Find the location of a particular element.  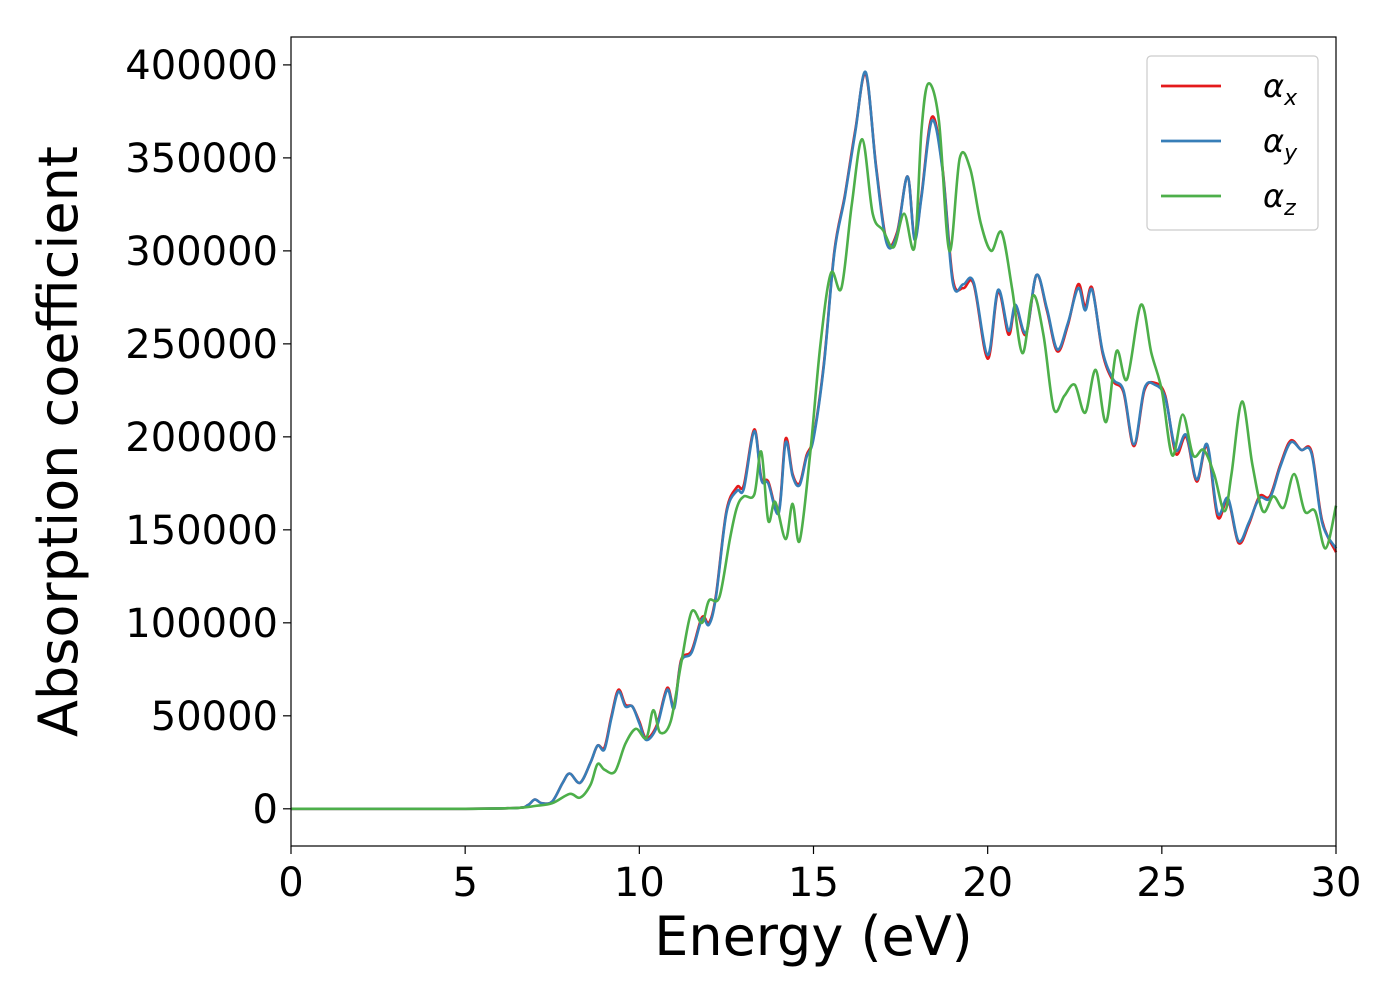

legend: αx αy αz is located at coordinates (1232, 143).